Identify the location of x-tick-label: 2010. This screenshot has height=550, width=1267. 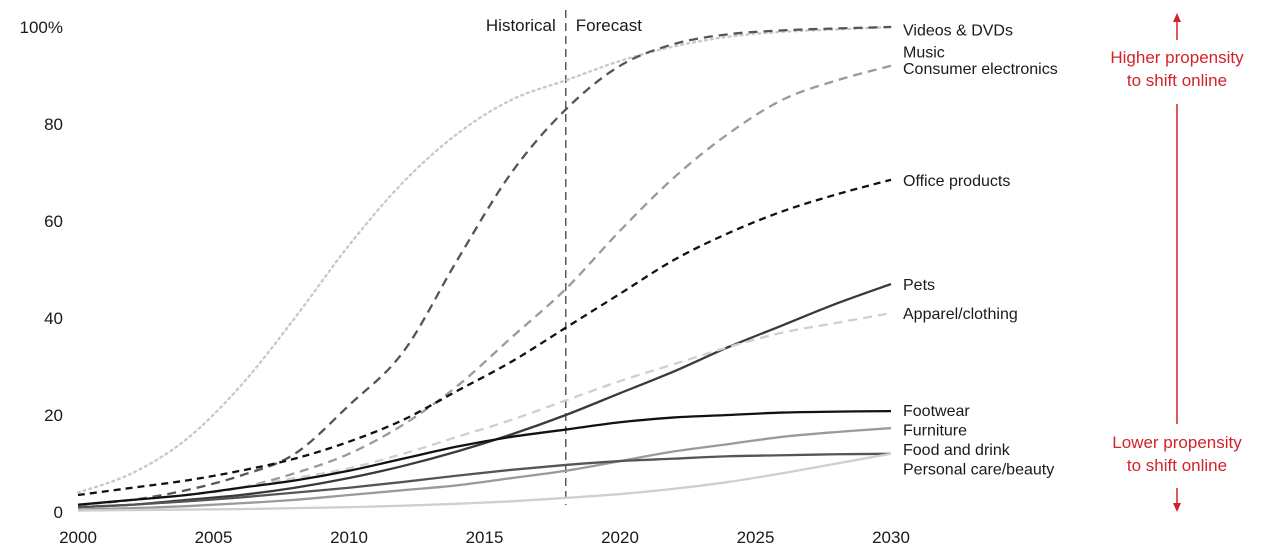
(349, 537).